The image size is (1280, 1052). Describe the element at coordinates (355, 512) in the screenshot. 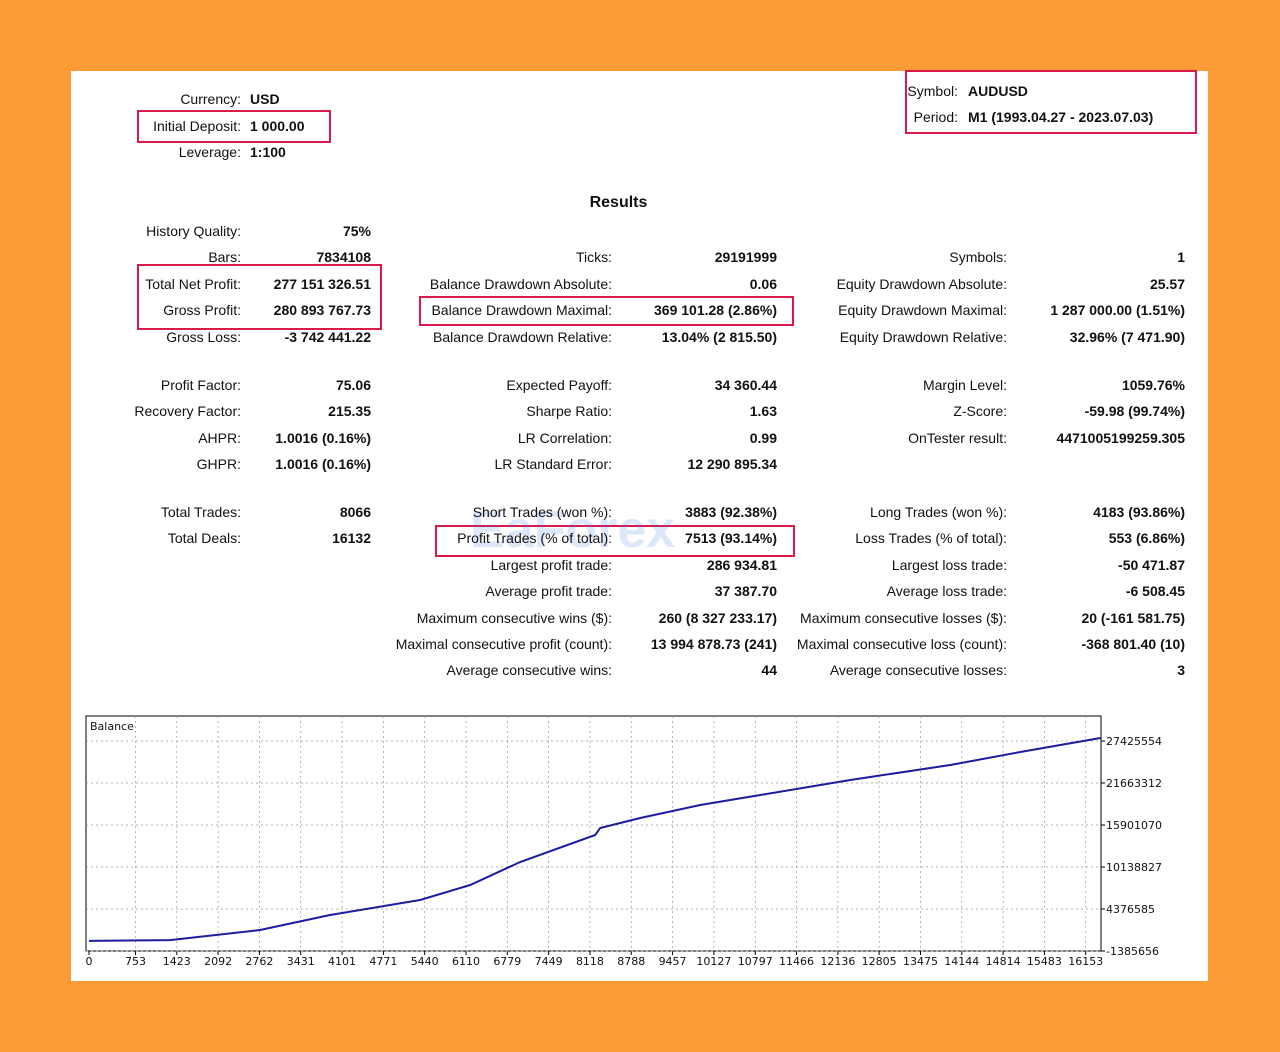

I see `result-value: 8066` at that location.